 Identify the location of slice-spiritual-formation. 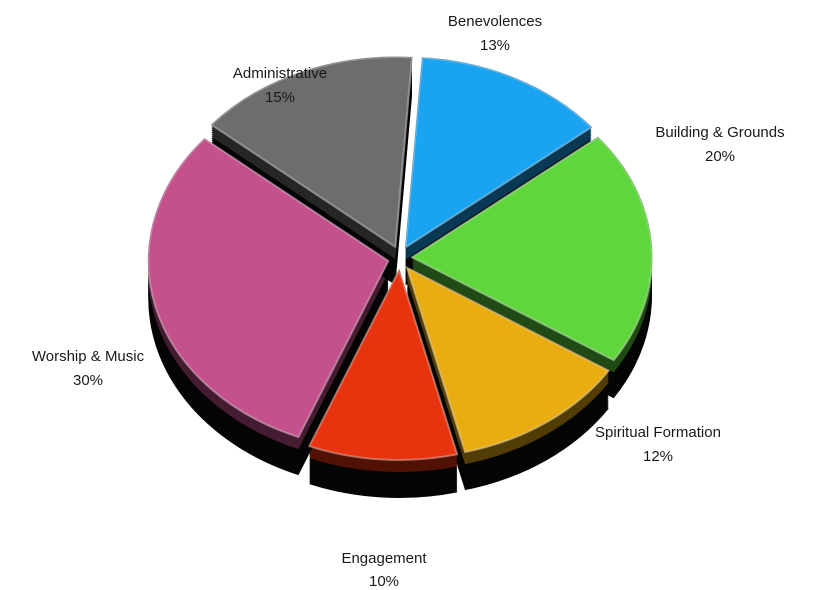
(508, 359).